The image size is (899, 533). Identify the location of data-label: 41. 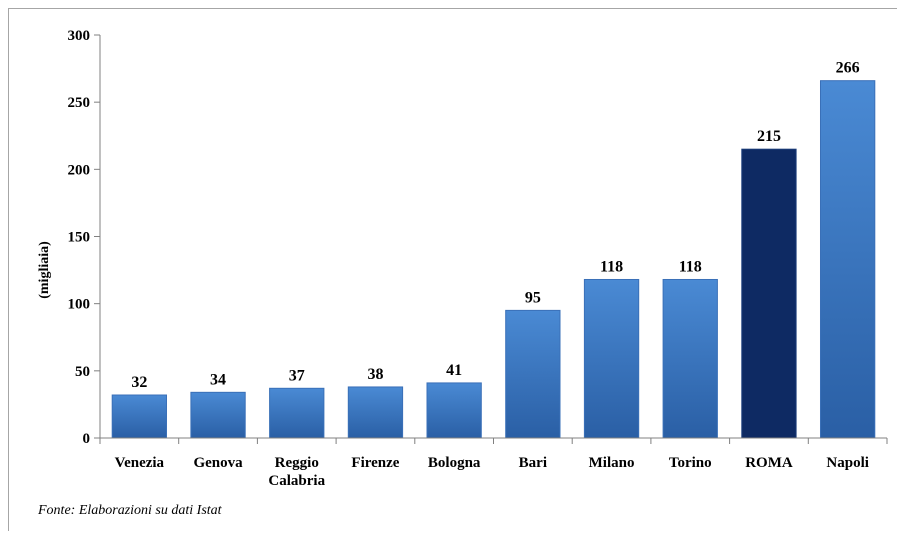
(454, 370).